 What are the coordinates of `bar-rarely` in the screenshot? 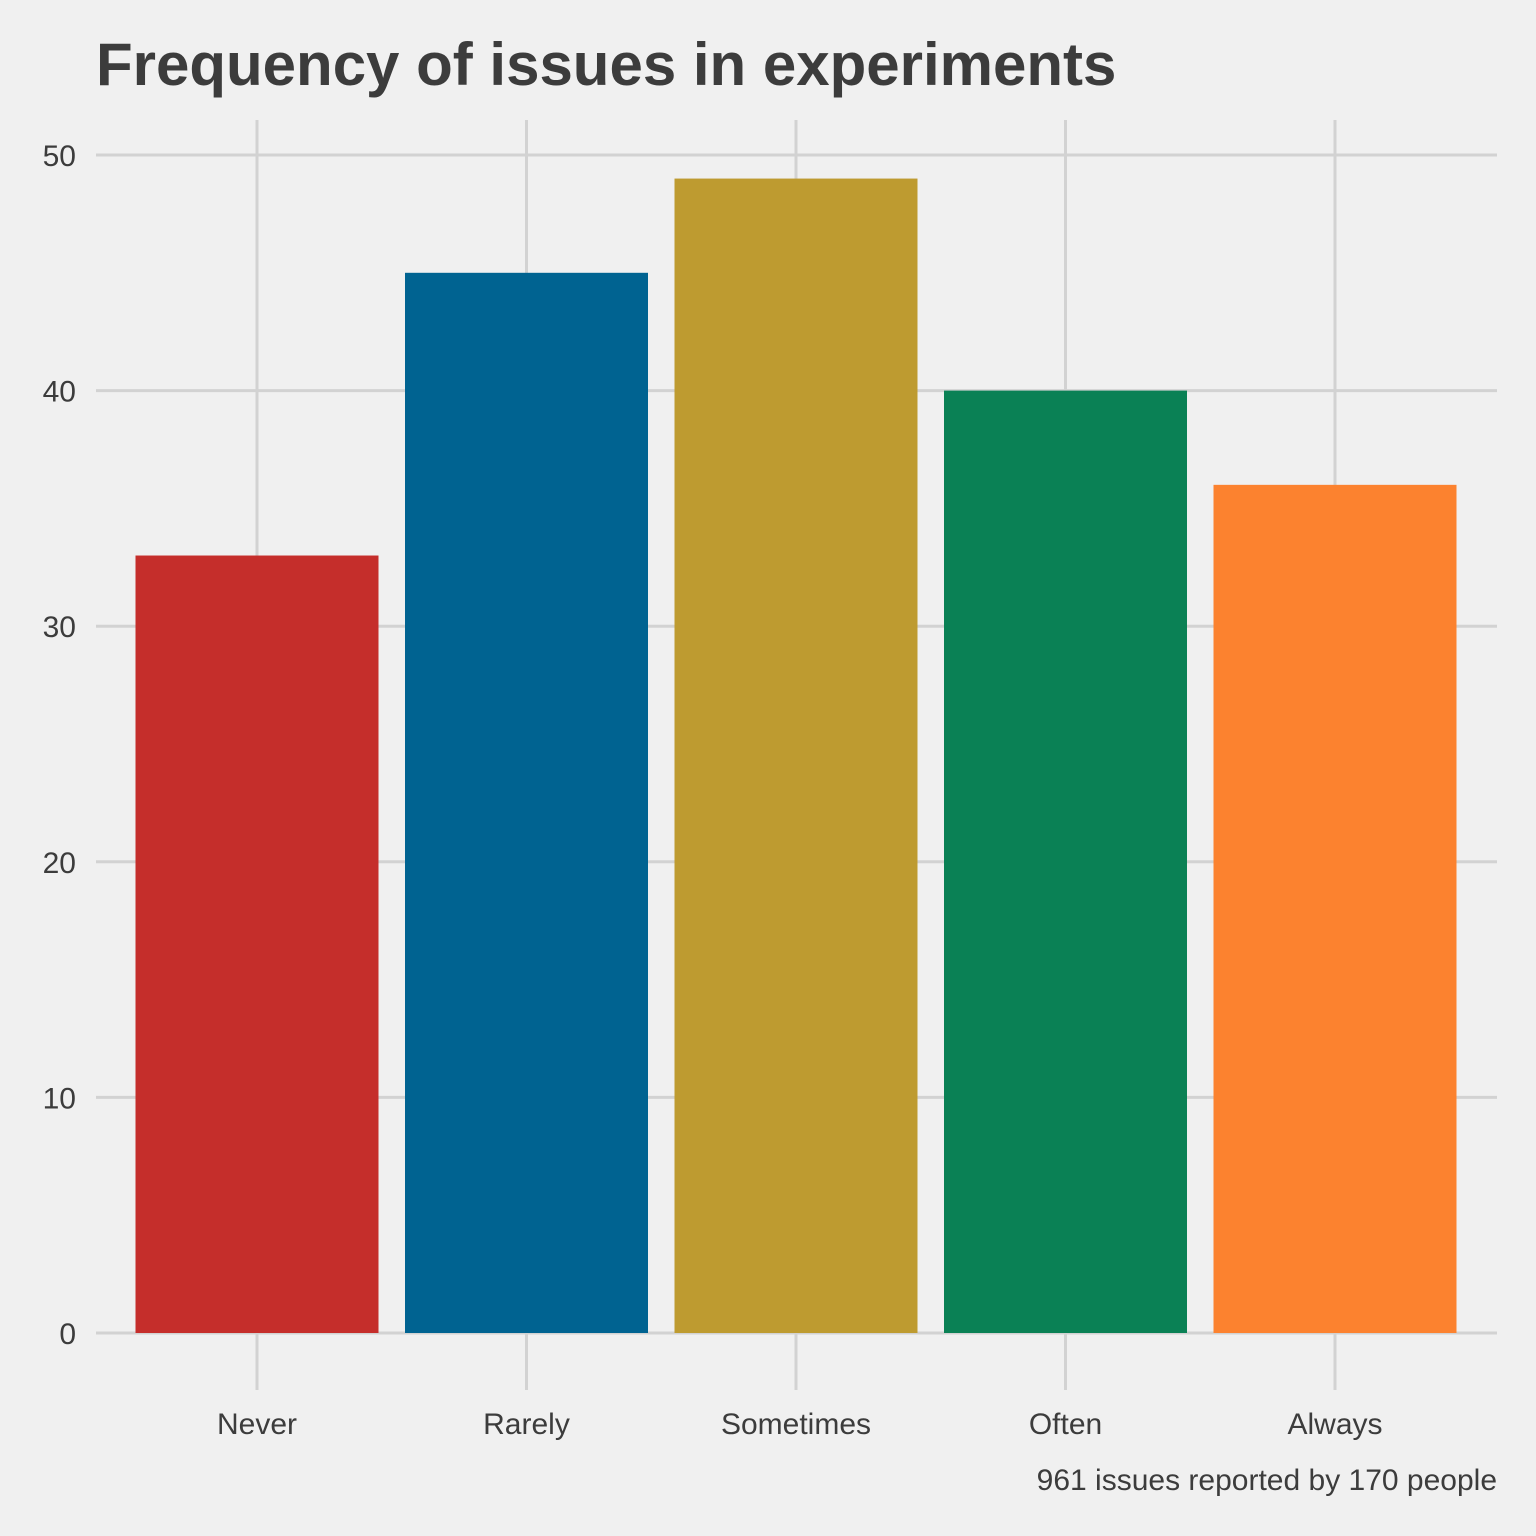 It's located at (526, 802).